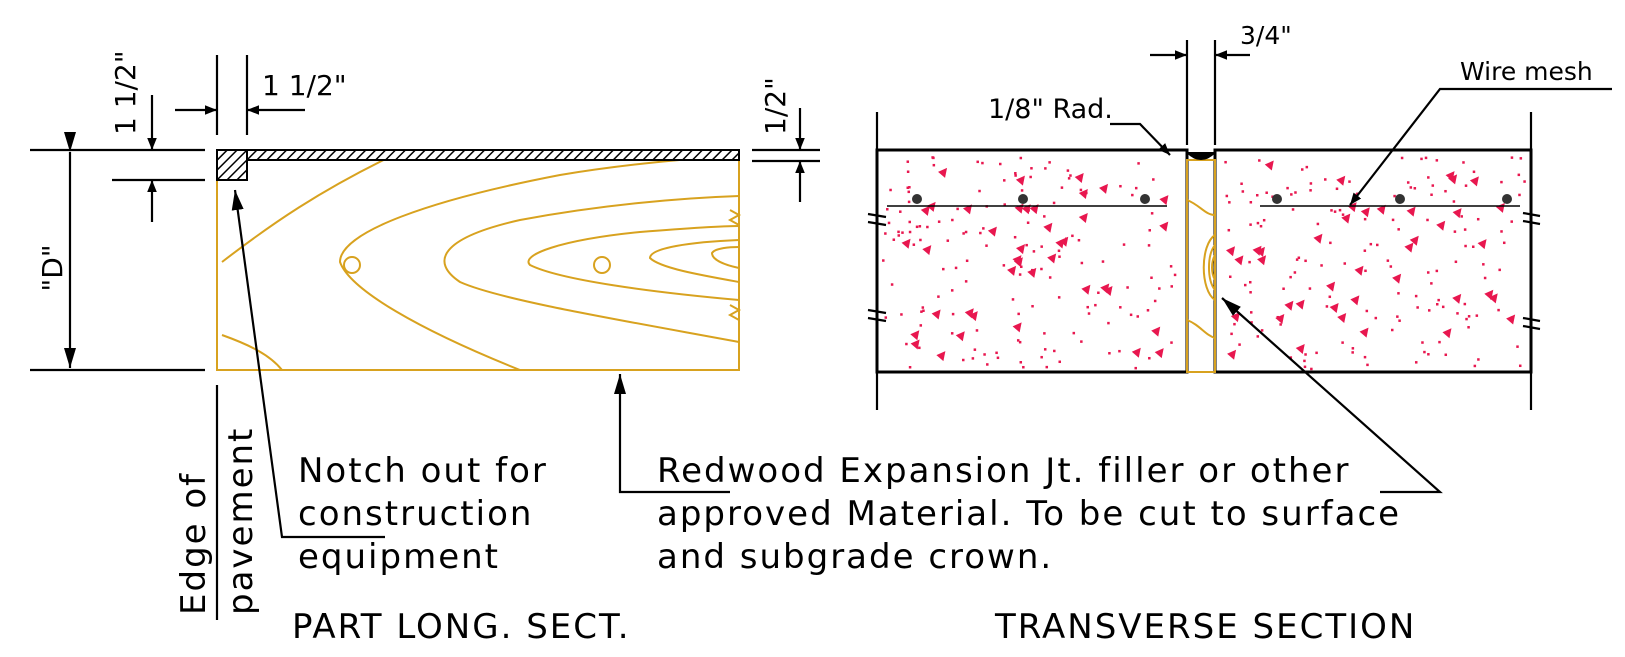 This screenshot has height=657, width=1625. I want to click on radius-callout: 1/8" Rad., so click(1079, 125).